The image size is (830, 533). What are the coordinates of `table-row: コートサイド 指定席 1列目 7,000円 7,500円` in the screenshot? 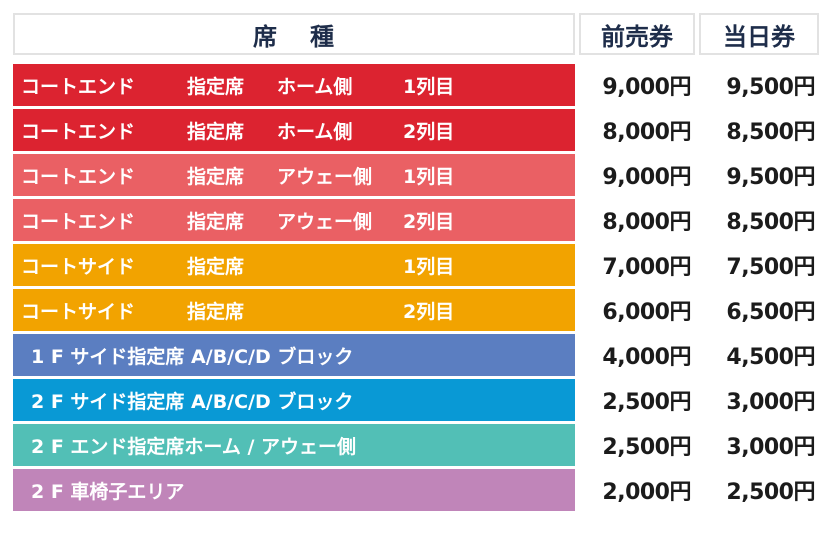 It's located at (416, 265).